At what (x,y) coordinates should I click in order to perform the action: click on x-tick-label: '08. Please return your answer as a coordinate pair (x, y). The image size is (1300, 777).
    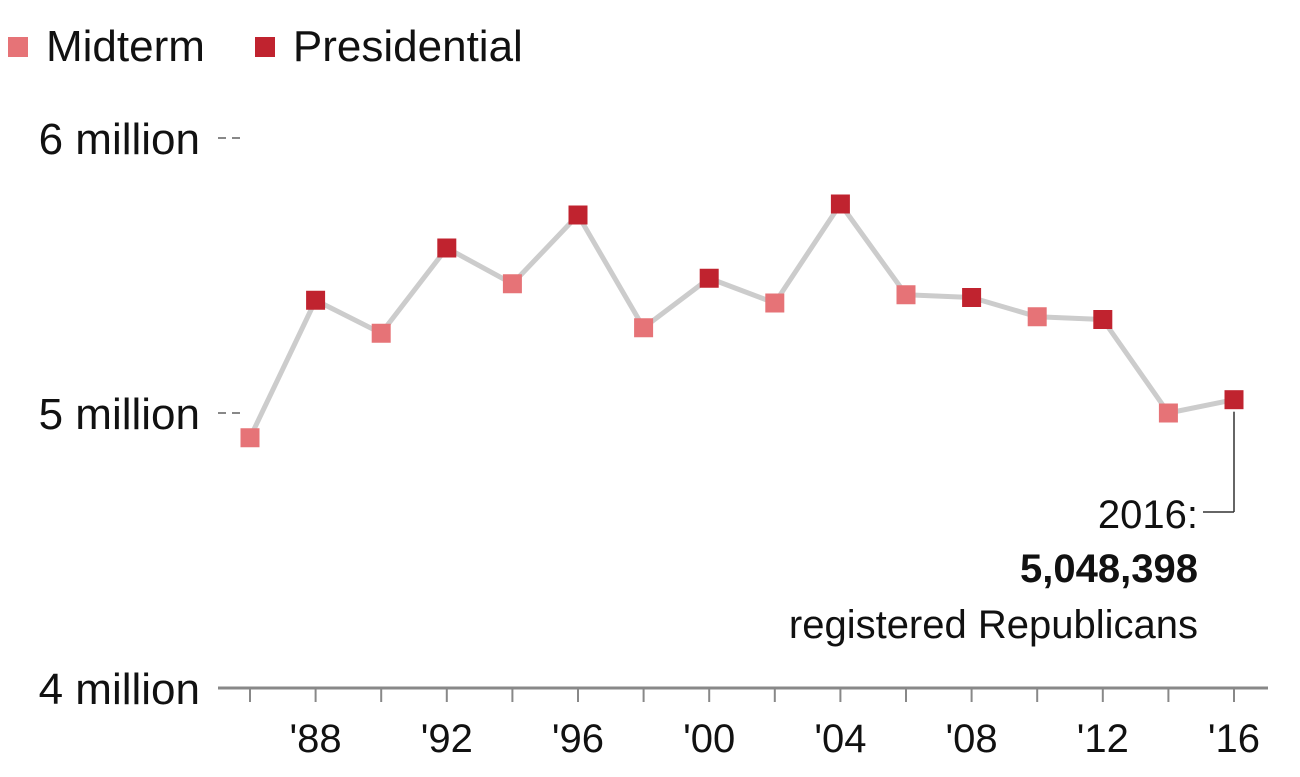
    Looking at the image, I should click on (972, 739).